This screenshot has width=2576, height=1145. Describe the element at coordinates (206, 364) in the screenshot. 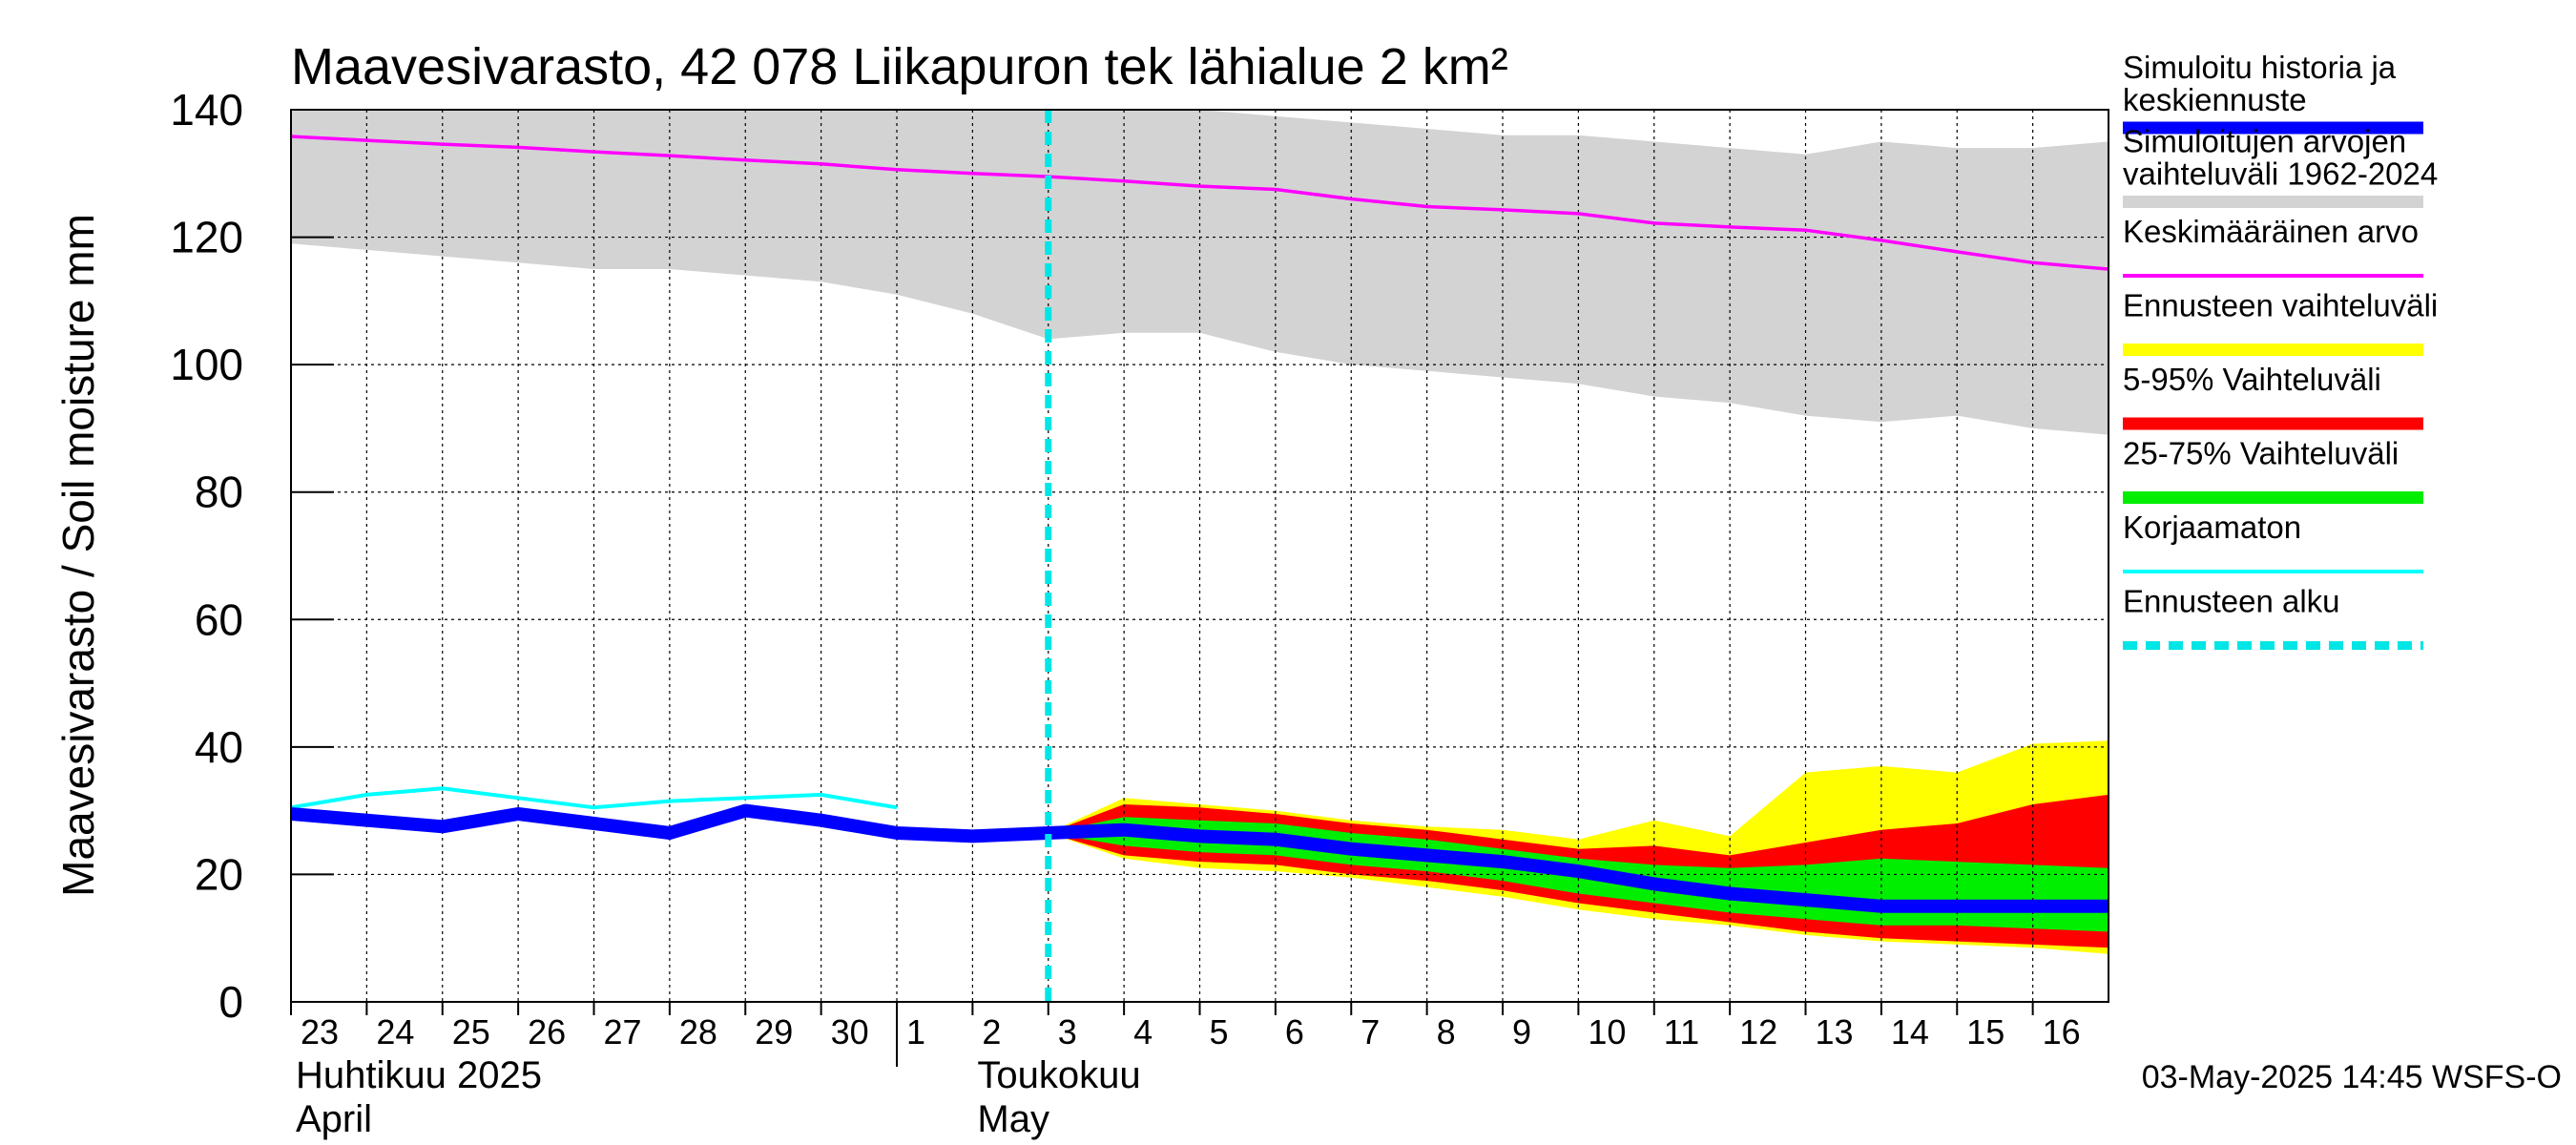

I see `y-tick-label: 100` at that location.